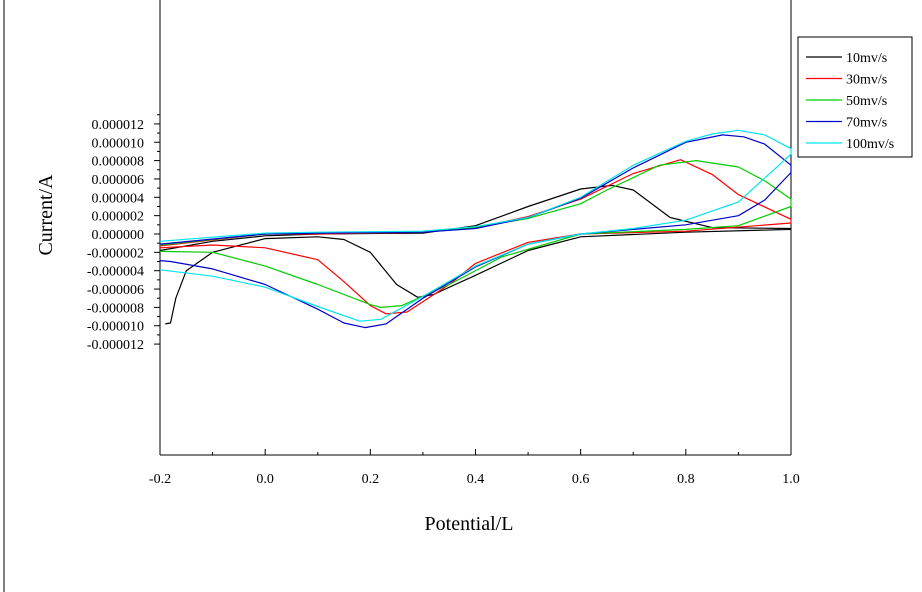 This screenshot has height=592, width=922. What do you see at coordinates (115, 308) in the screenshot?
I see `y-tick-label: -0.000008` at bounding box center [115, 308].